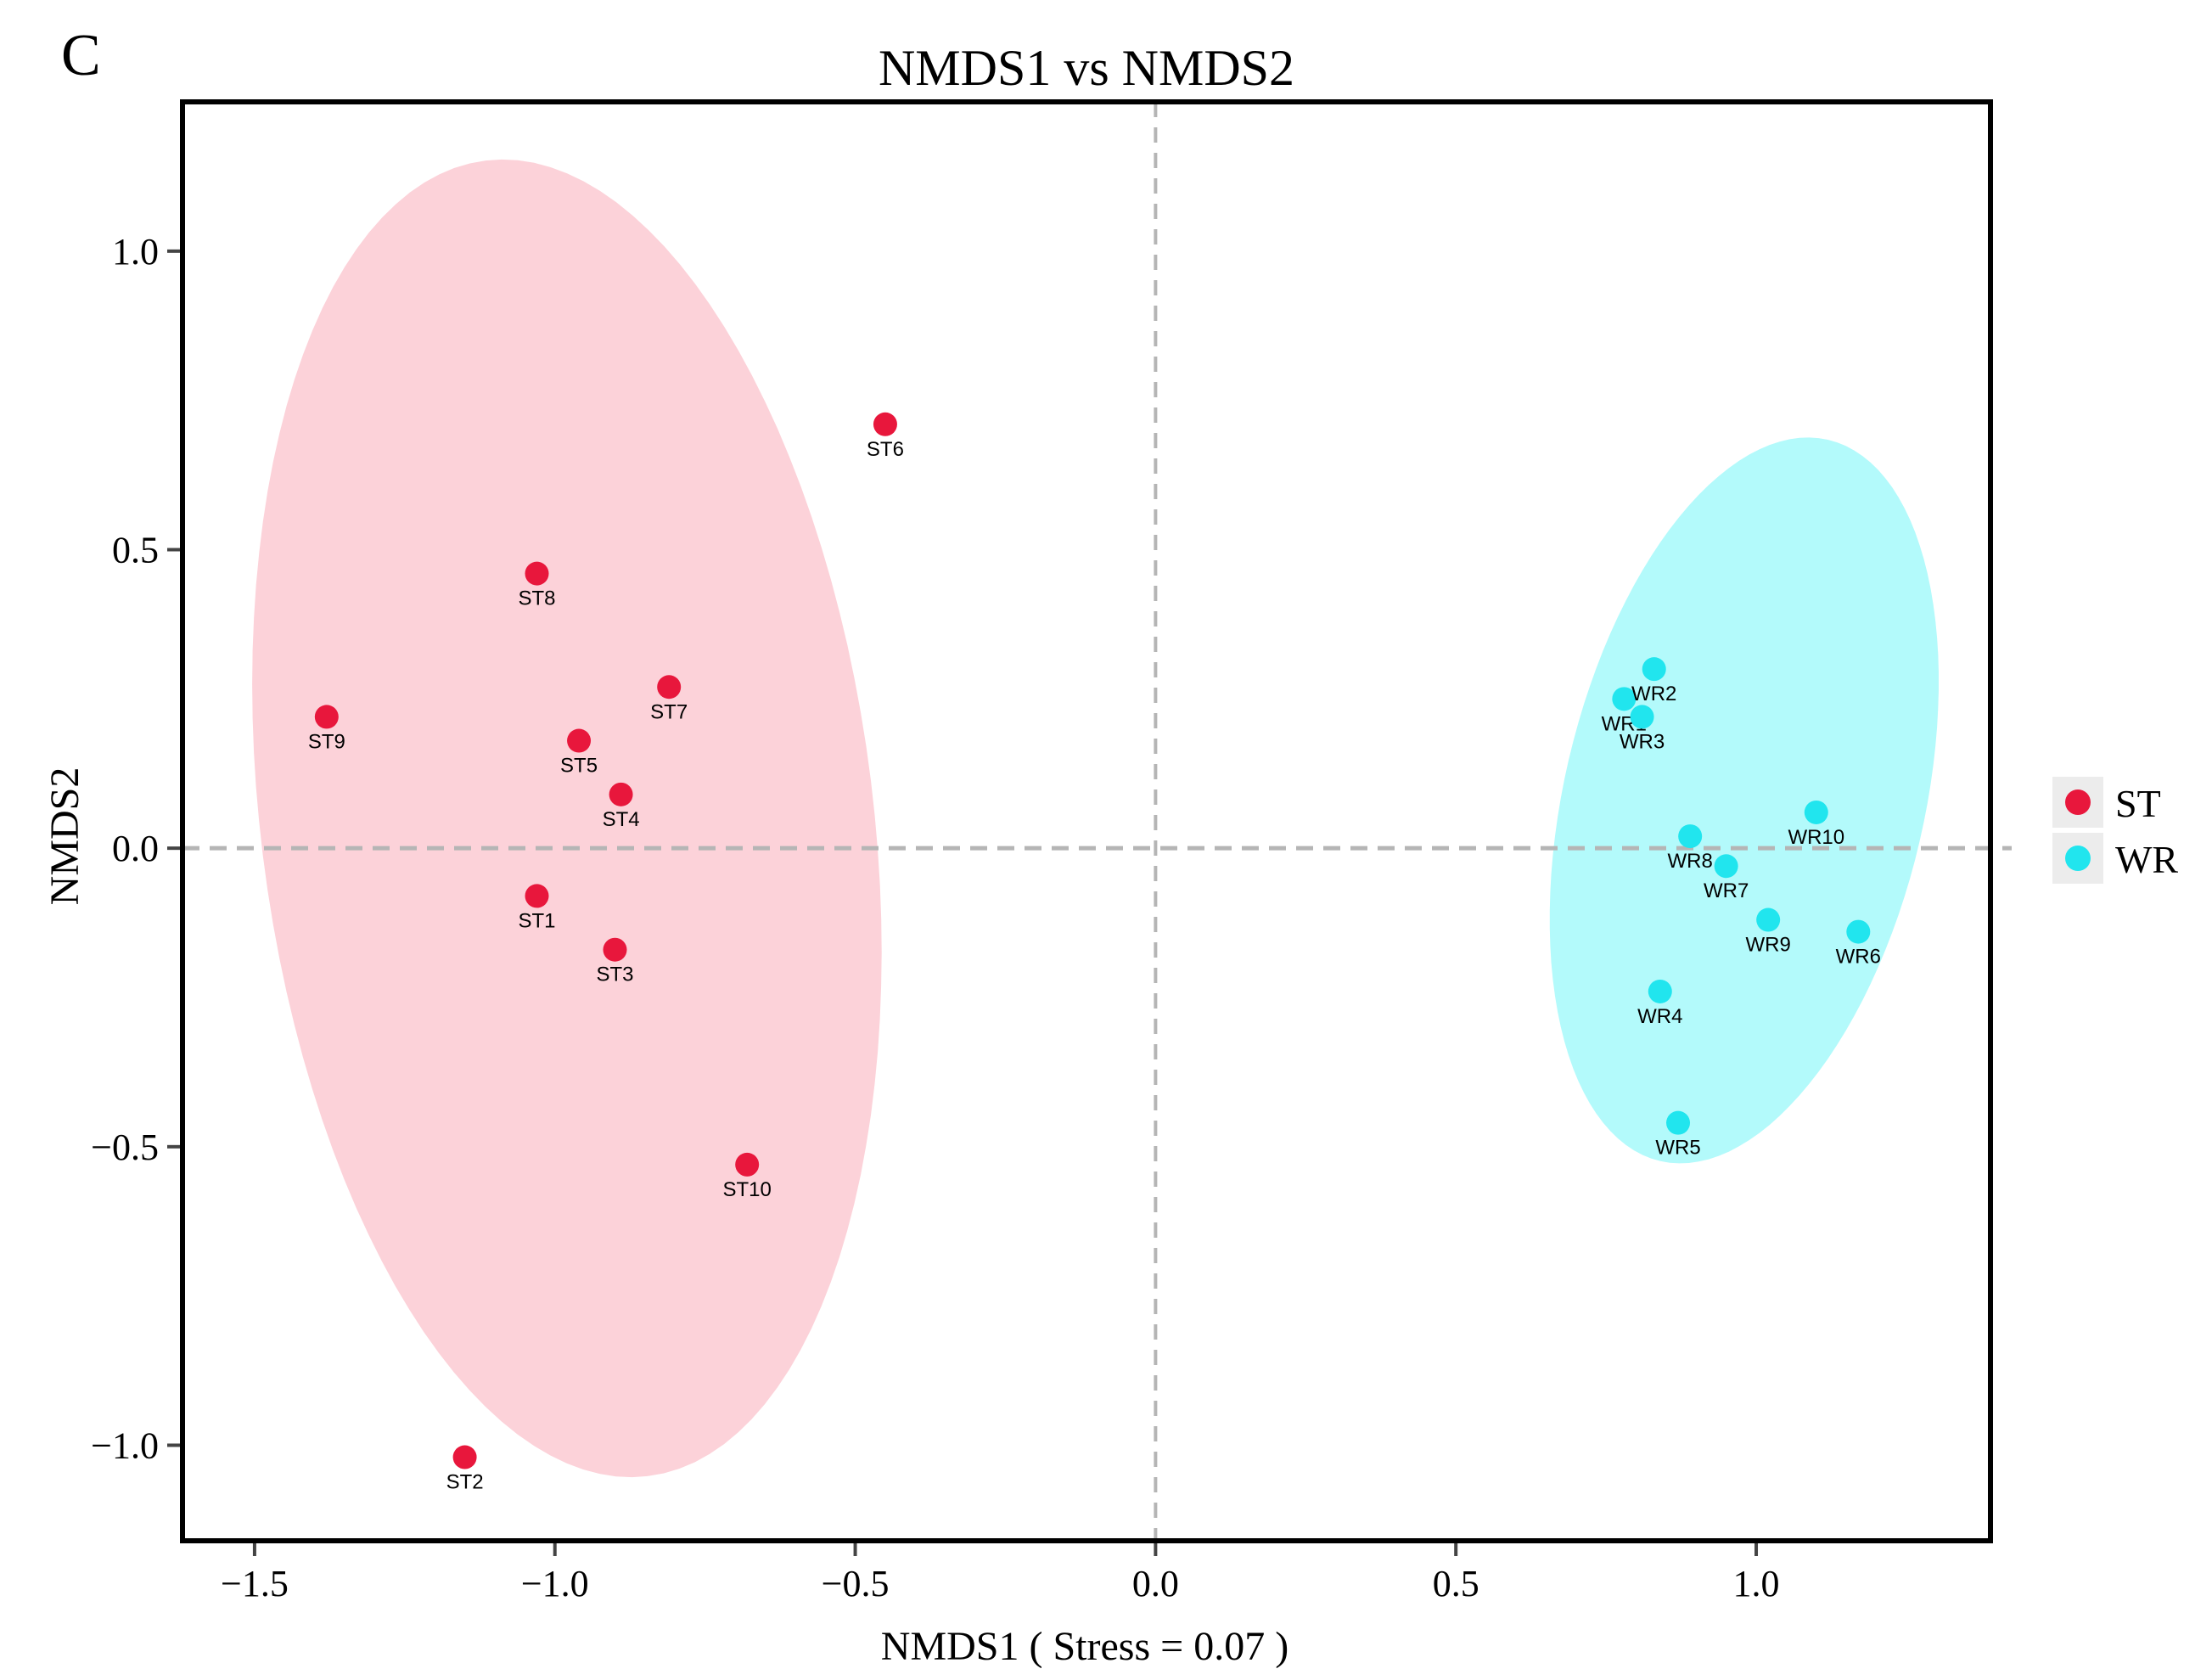  What do you see at coordinates (255, 1583) in the screenshot?
I see `x-tick-label: −1.5` at bounding box center [255, 1583].